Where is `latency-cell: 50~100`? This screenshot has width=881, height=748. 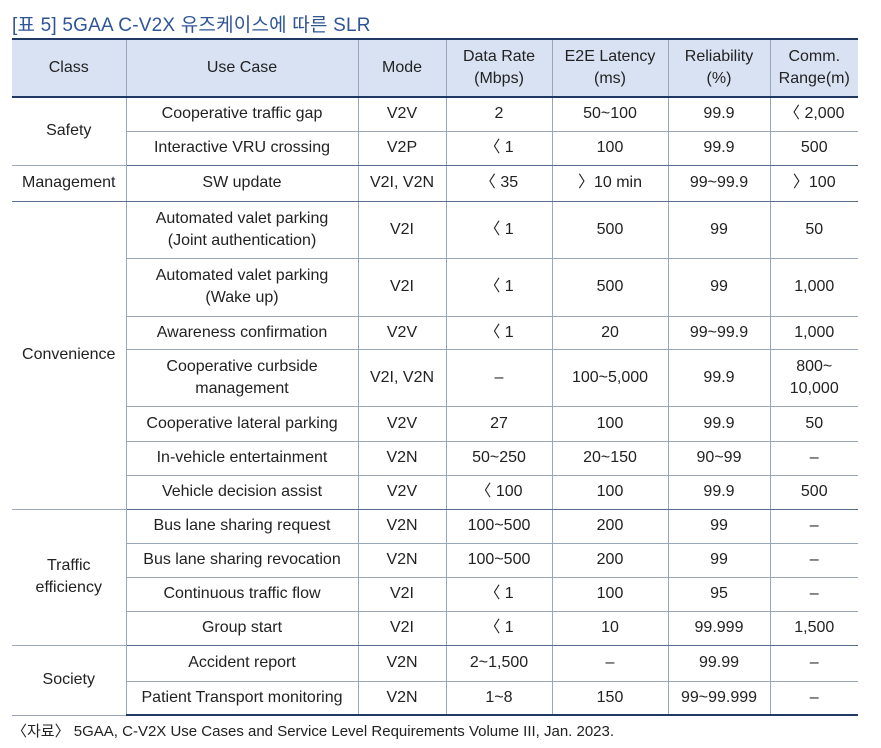
latency-cell: 50~100 is located at coordinates (609, 114).